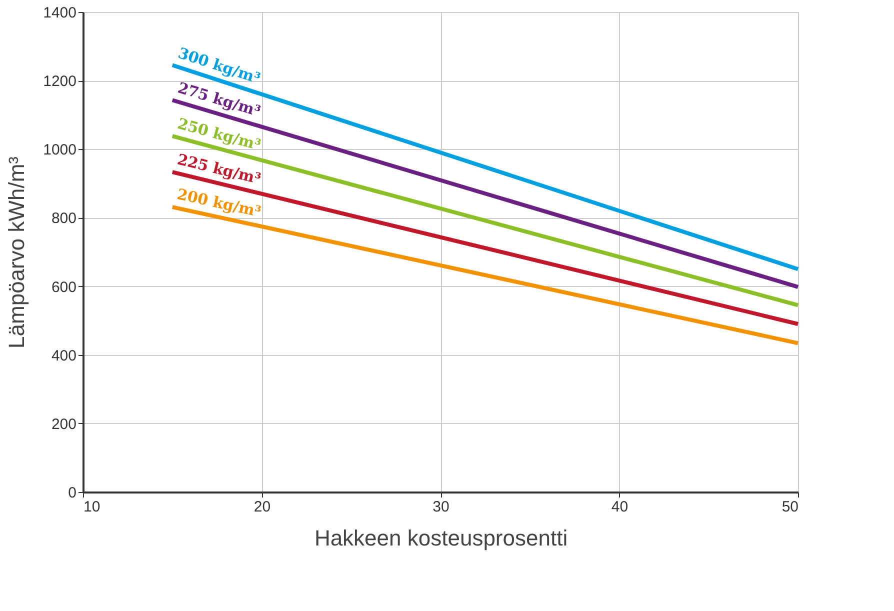 The width and height of the screenshot is (894, 611). I want to click on y-tick-label: 1000, so click(59, 150).